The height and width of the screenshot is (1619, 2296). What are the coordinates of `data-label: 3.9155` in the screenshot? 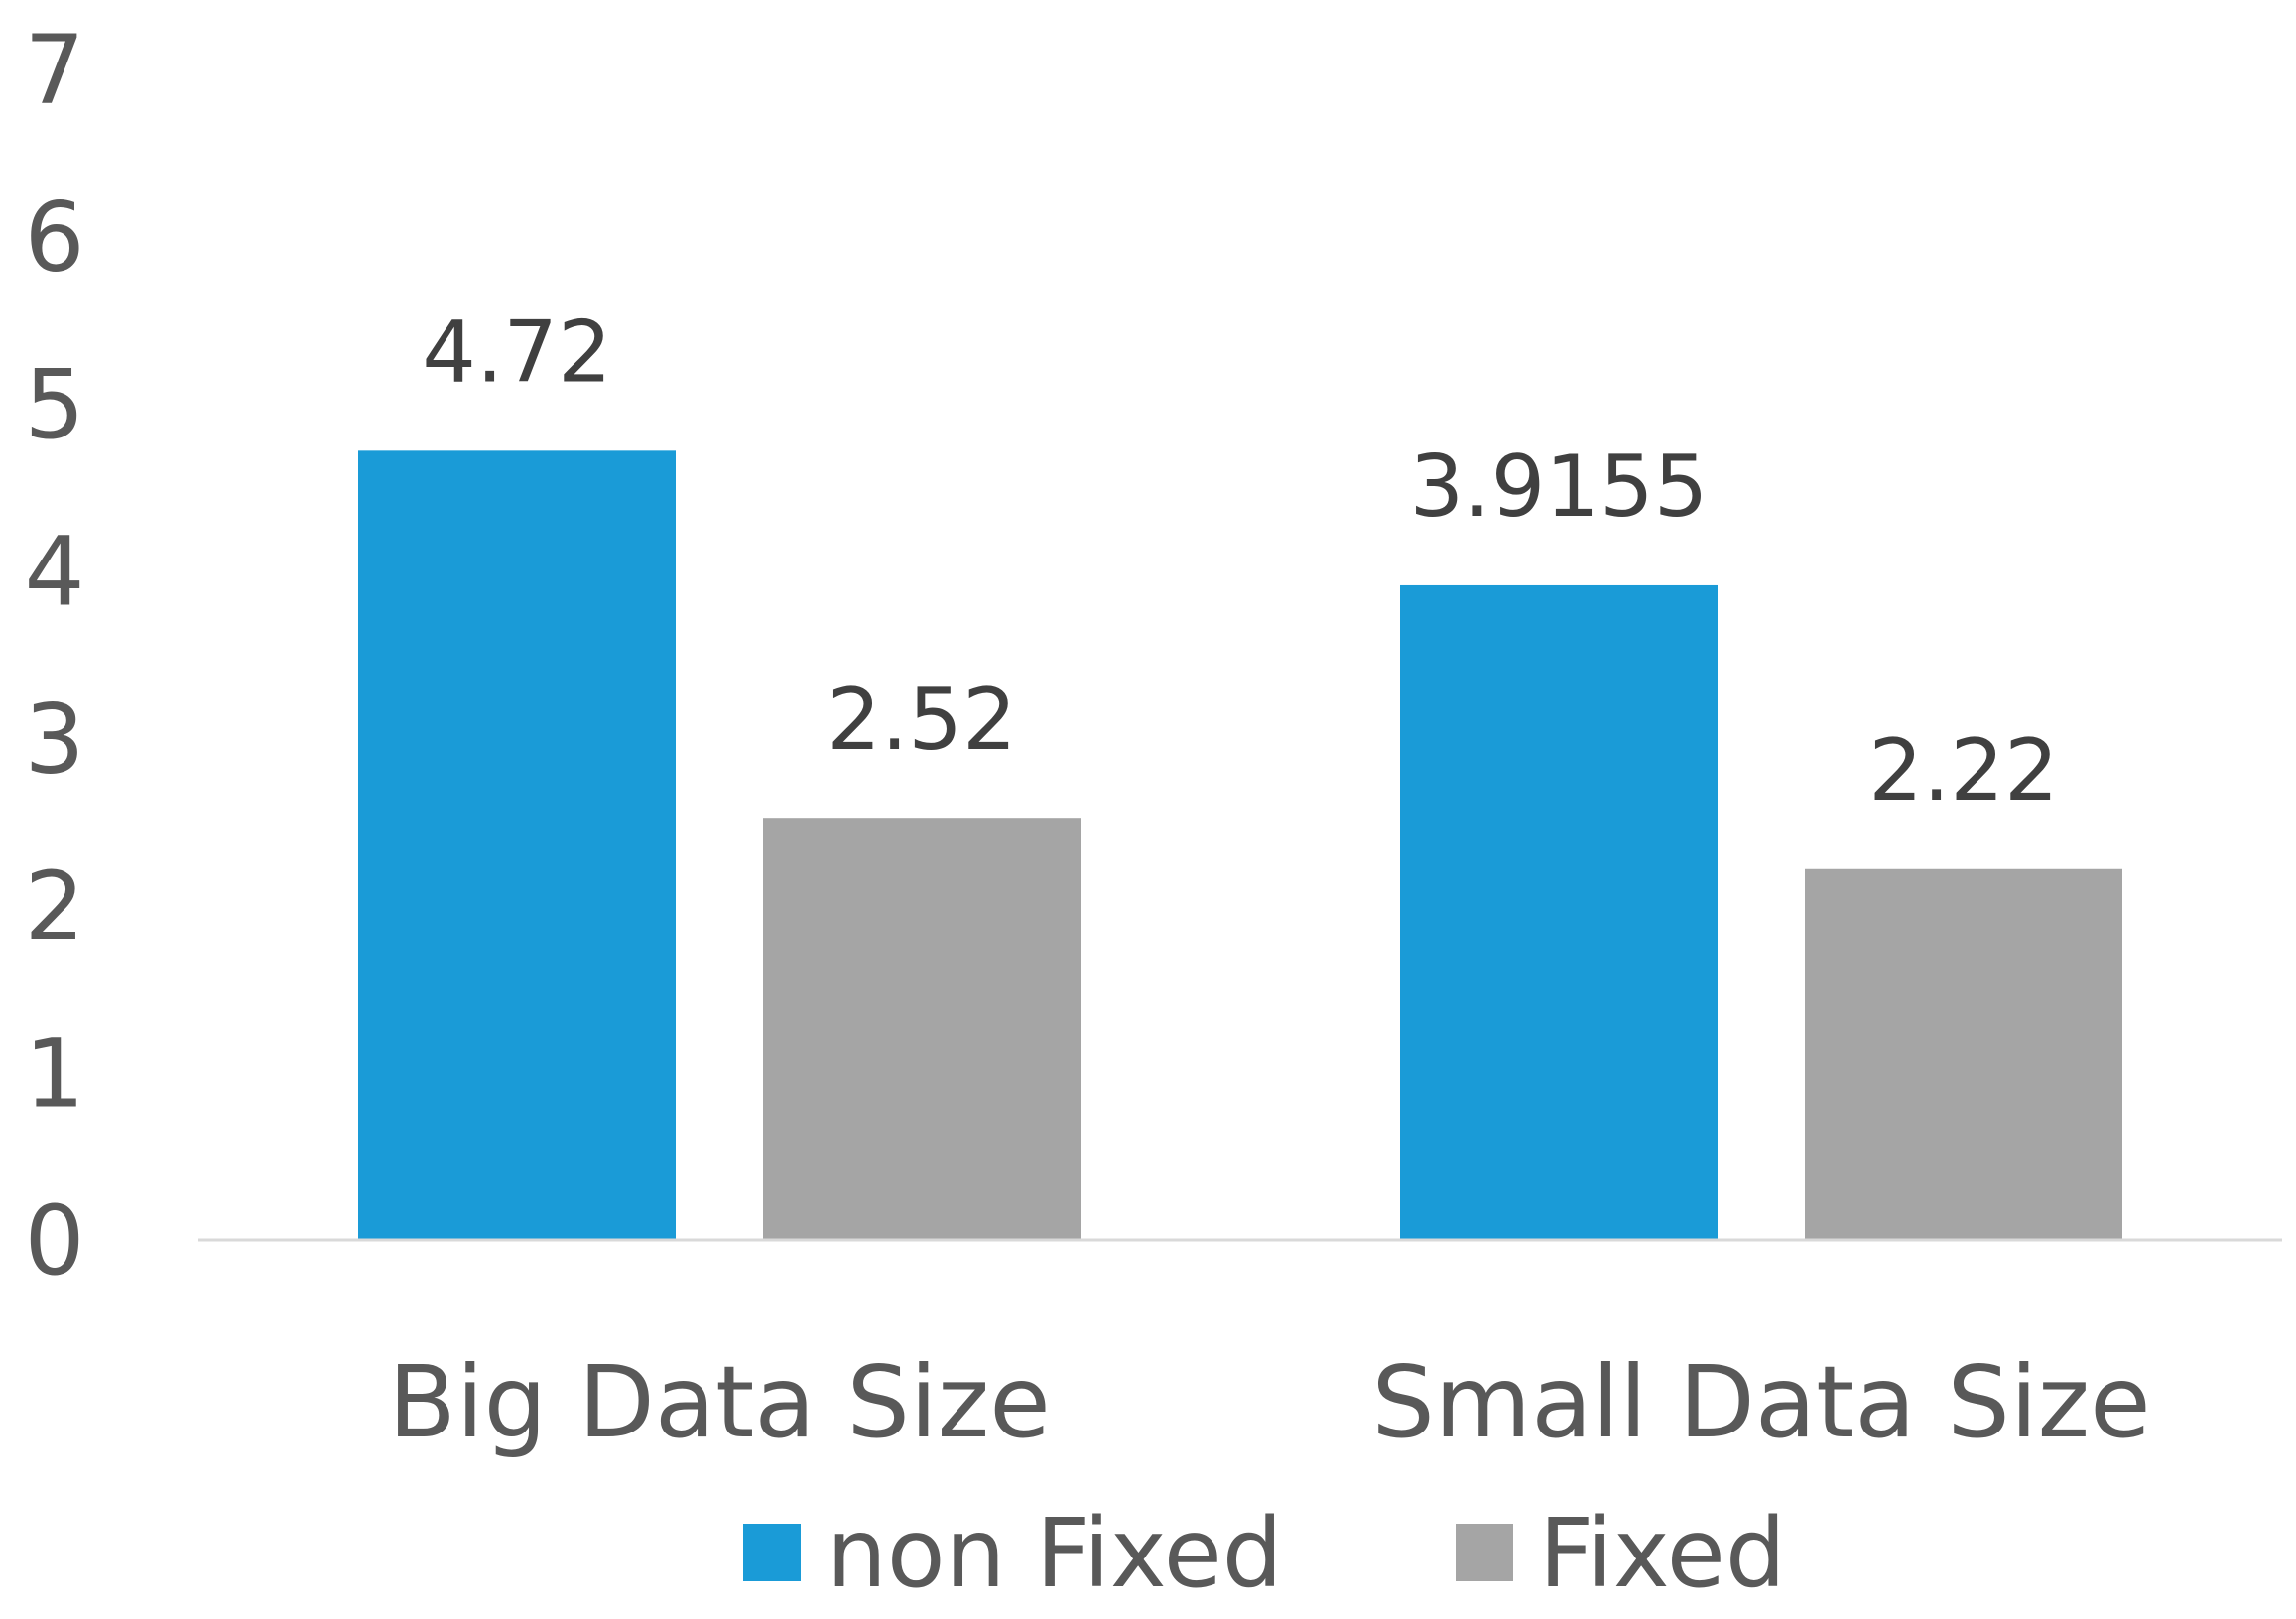 It's located at (1560, 487).